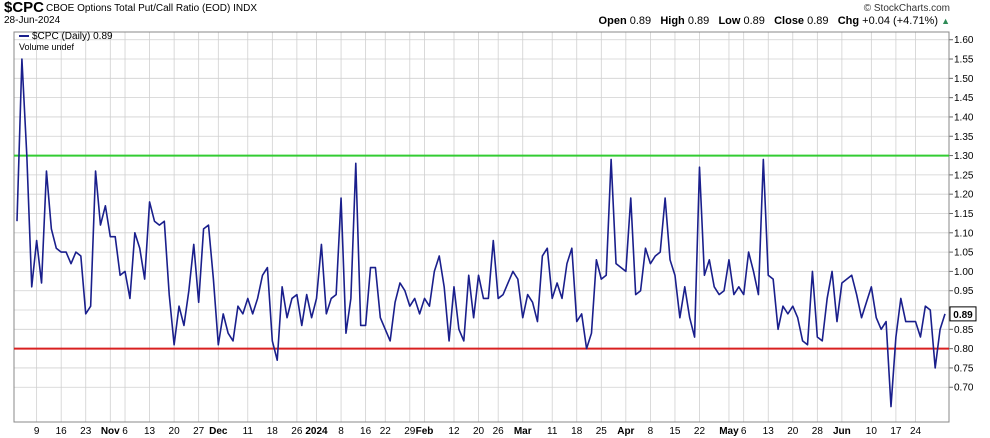  I want to click on low-label: Low, so click(729, 21).